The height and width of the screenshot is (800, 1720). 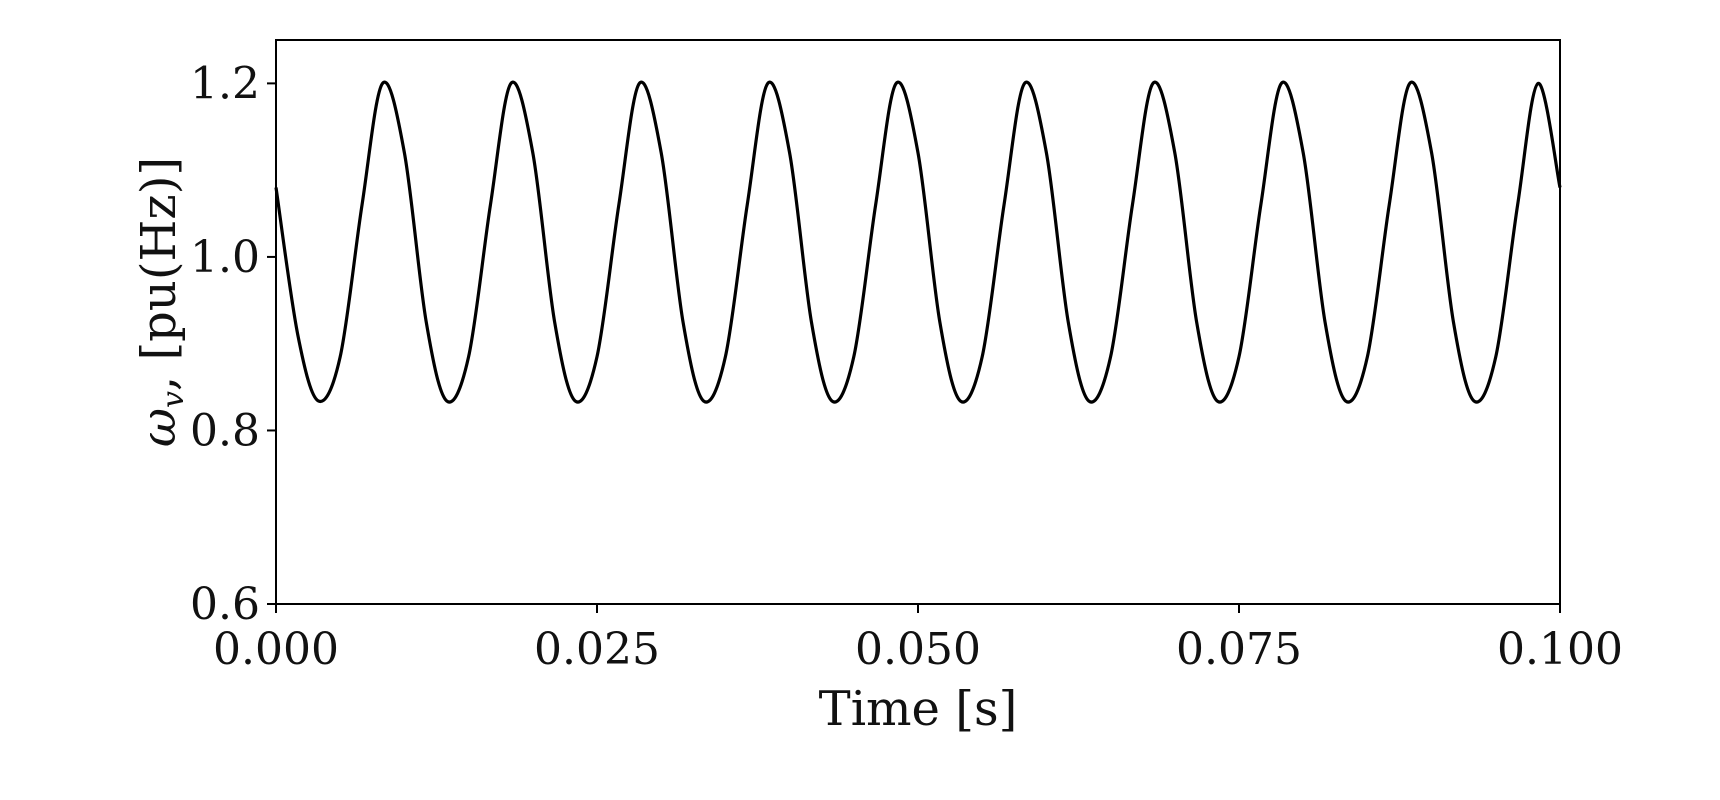 What do you see at coordinates (159, 274) in the screenshot?
I see `y-axis-unit: , [pu(Hz)]` at bounding box center [159, 274].